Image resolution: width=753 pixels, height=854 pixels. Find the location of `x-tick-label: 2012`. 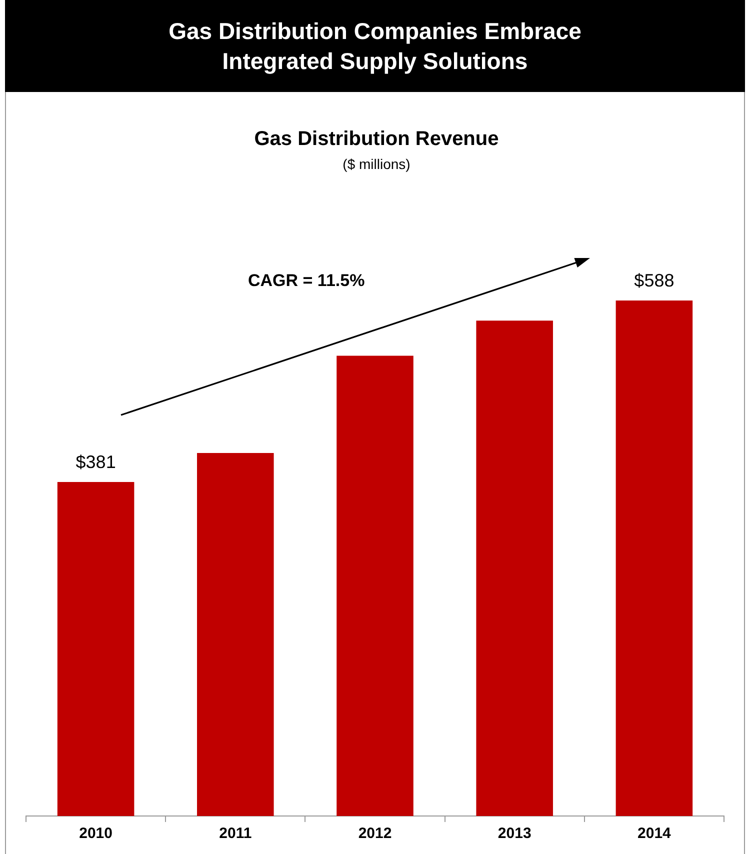

x-tick-label: 2012 is located at coordinates (375, 833).